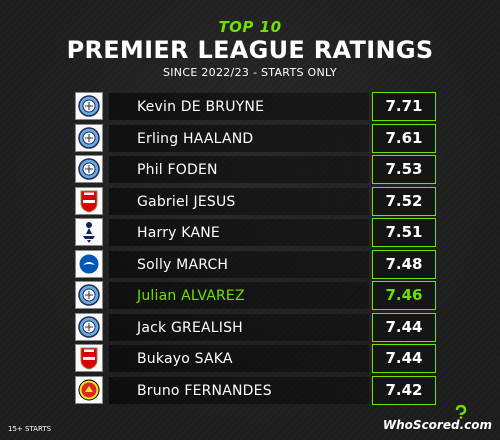 The width and height of the screenshot is (500, 440). What do you see at coordinates (89, 389) in the screenshot?
I see `man-united-crest-icon` at bounding box center [89, 389].